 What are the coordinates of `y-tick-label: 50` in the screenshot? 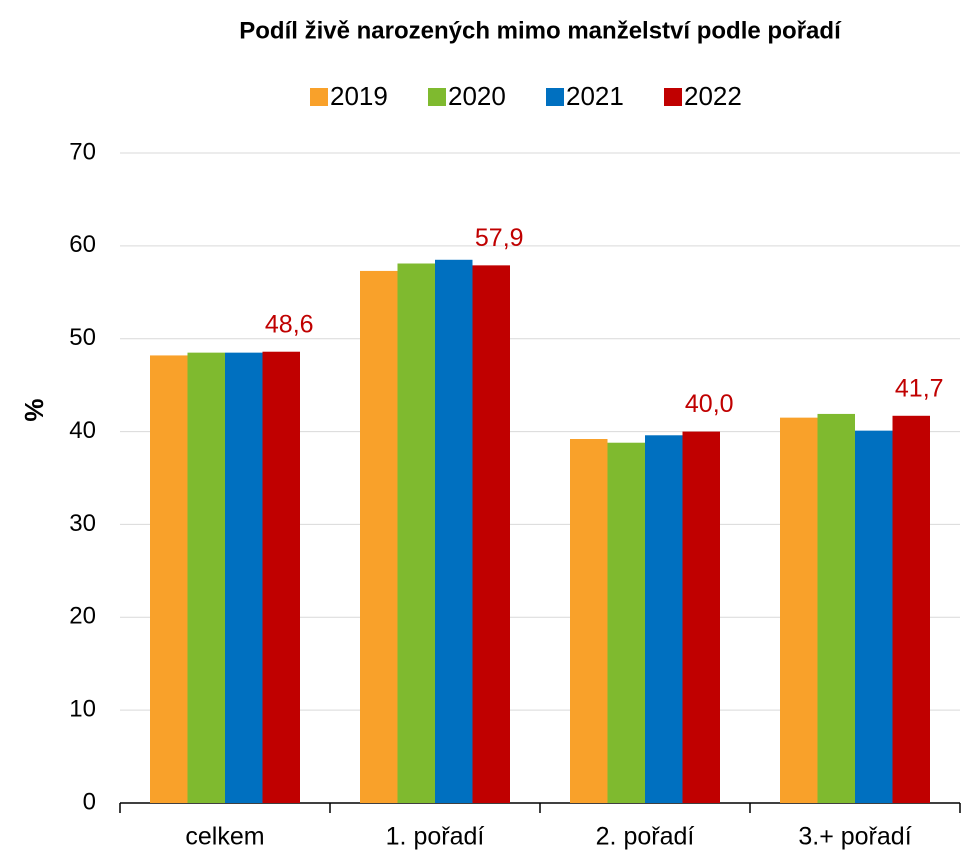 It's located at (82, 337).